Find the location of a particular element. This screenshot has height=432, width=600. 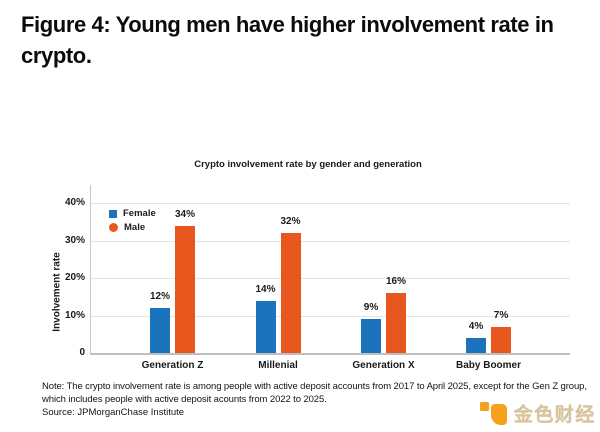

value-label-female-generation-z: 12% is located at coordinates (159, 296).